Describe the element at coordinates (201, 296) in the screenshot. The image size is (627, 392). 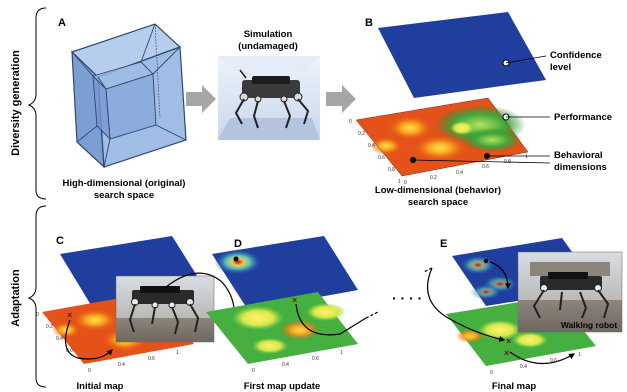
I see `arrow-c-to-d` at that location.